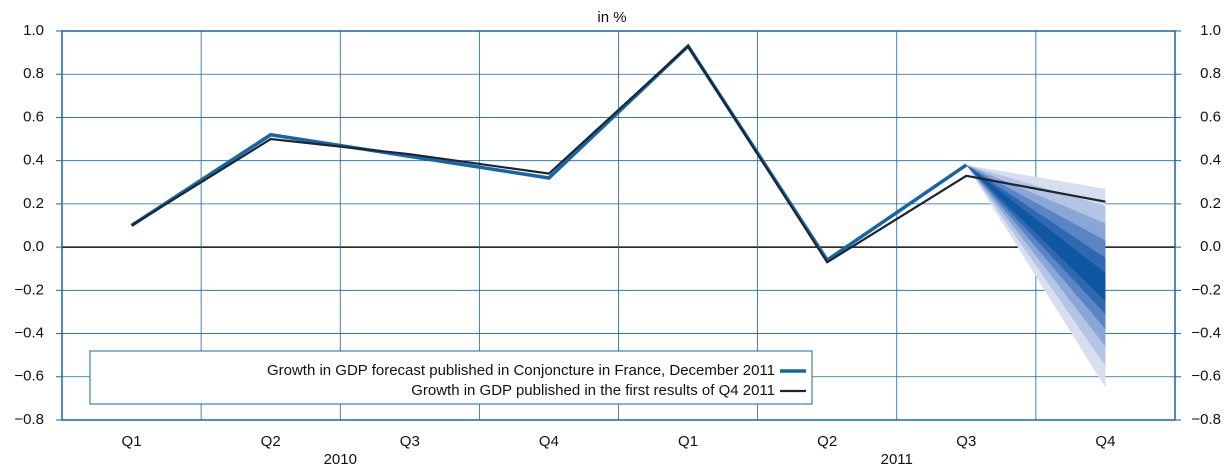 Image resolution: width=1227 pixels, height=467 pixels. I want to click on y2-tick-label: −0.8, so click(1206, 419).